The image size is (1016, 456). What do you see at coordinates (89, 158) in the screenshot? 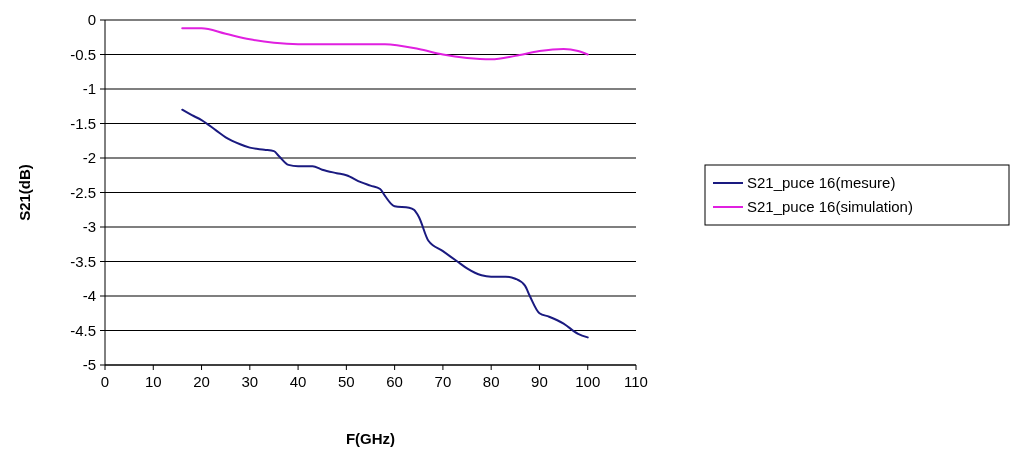
I see `y-tick-label: -2` at bounding box center [89, 158].